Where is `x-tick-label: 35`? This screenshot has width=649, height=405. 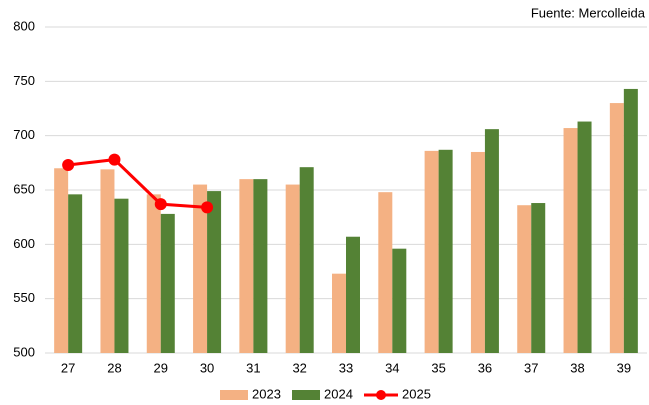
x-tick-label: 35 is located at coordinates (438, 367).